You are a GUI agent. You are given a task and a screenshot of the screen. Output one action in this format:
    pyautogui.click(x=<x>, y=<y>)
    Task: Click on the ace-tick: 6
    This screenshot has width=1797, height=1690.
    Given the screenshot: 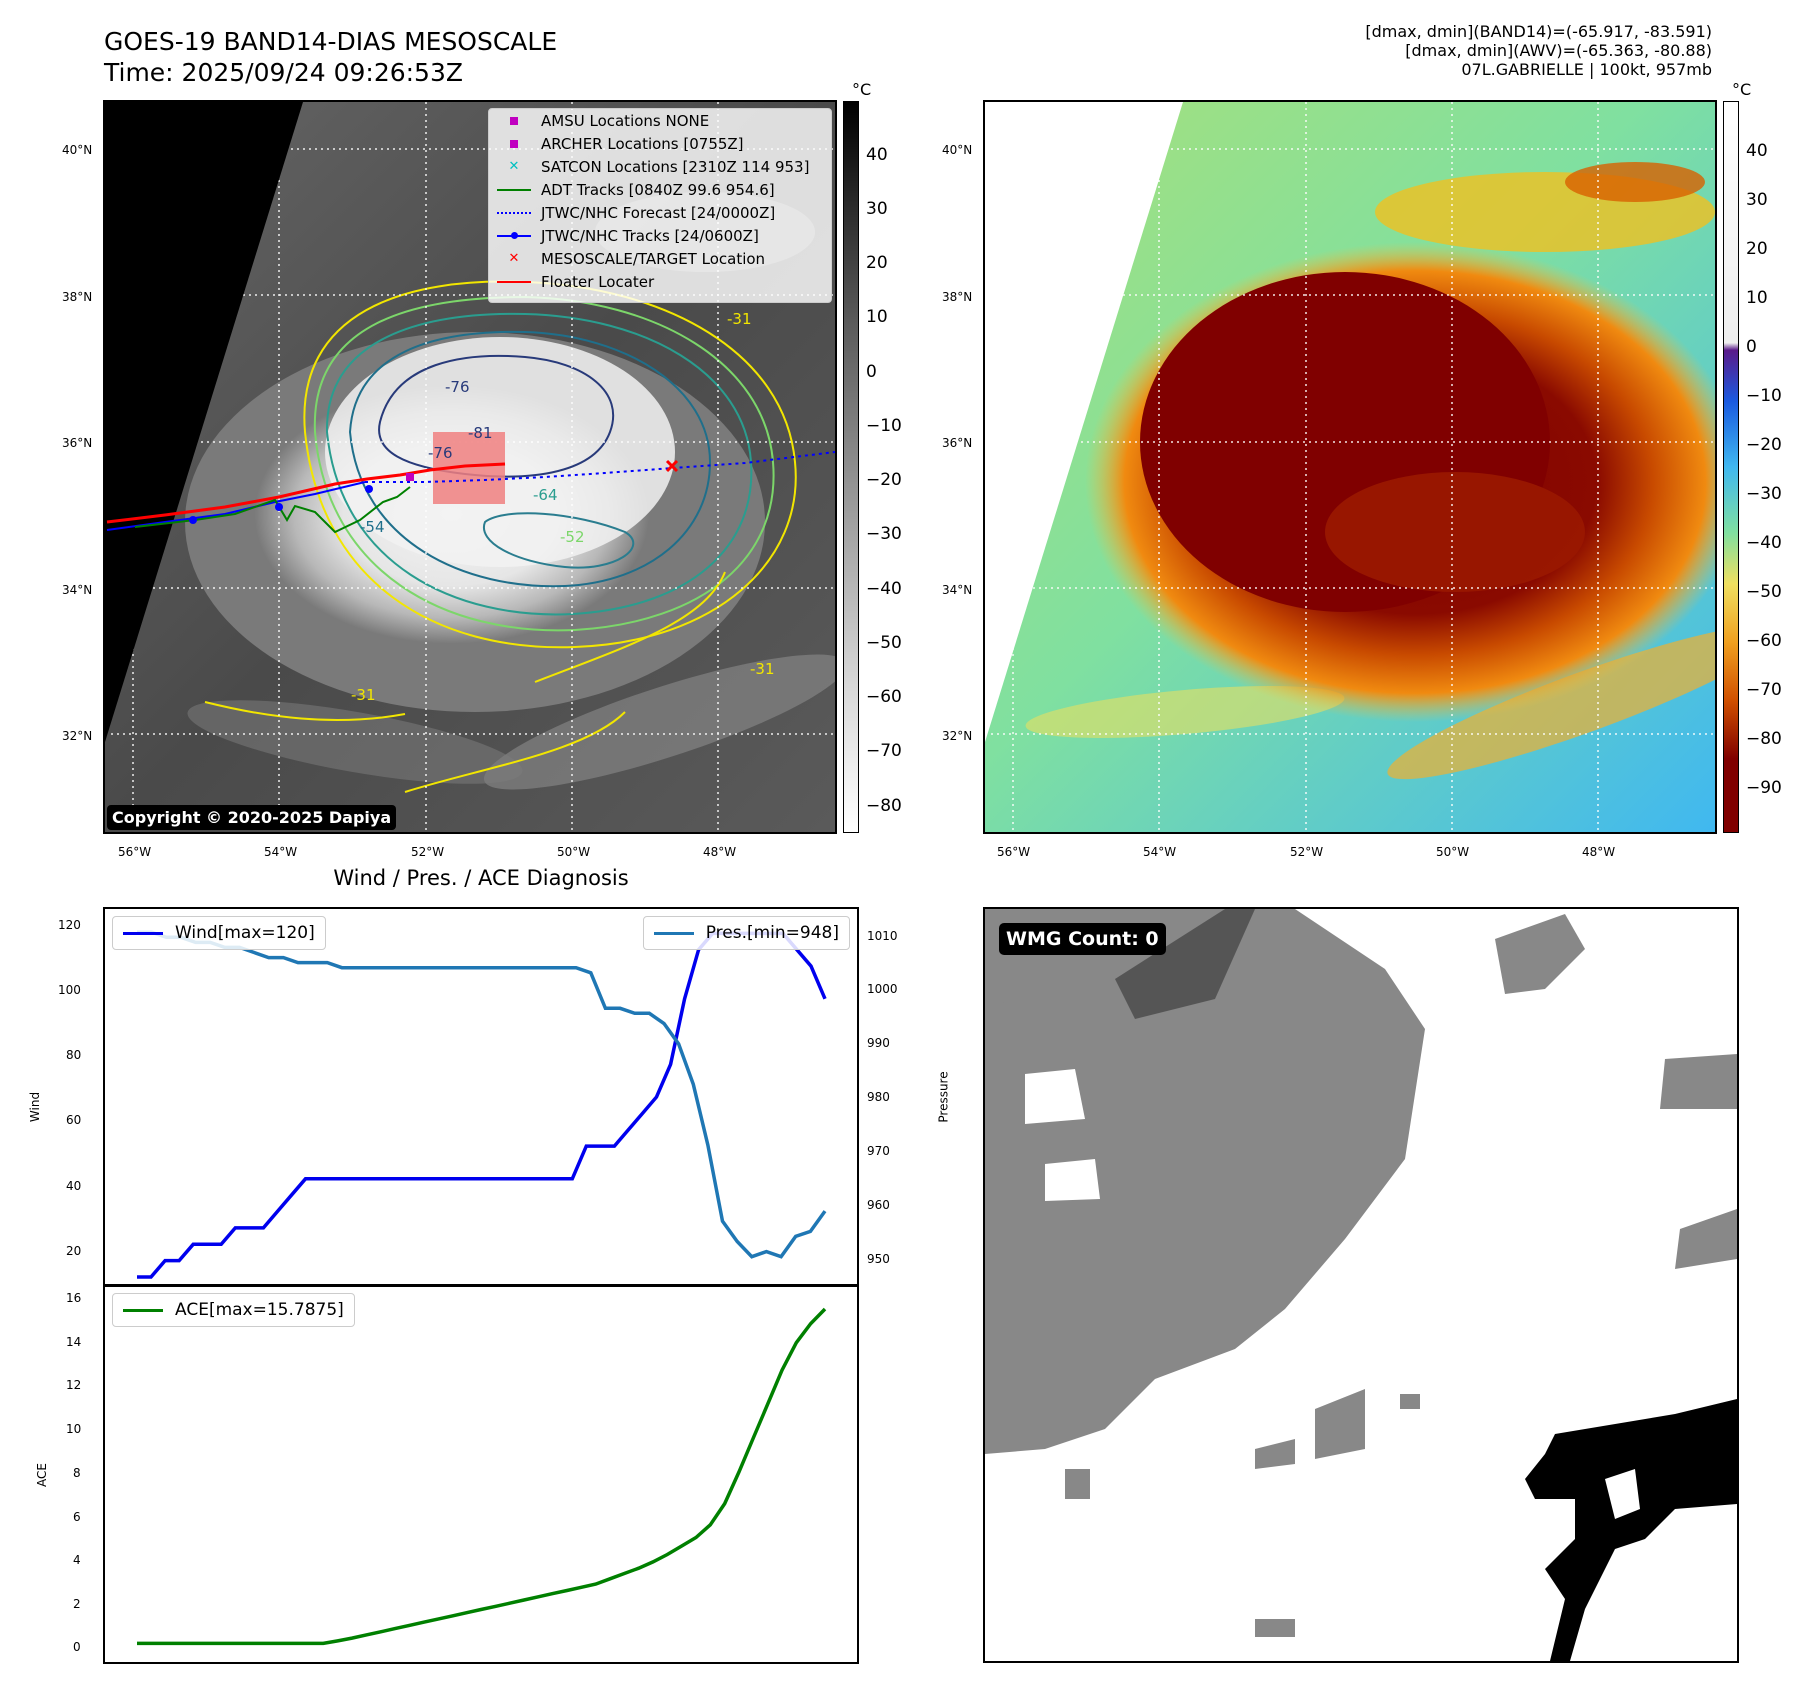 What is the action you would take?
    pyautogui.click(x=77, y=1517)
    